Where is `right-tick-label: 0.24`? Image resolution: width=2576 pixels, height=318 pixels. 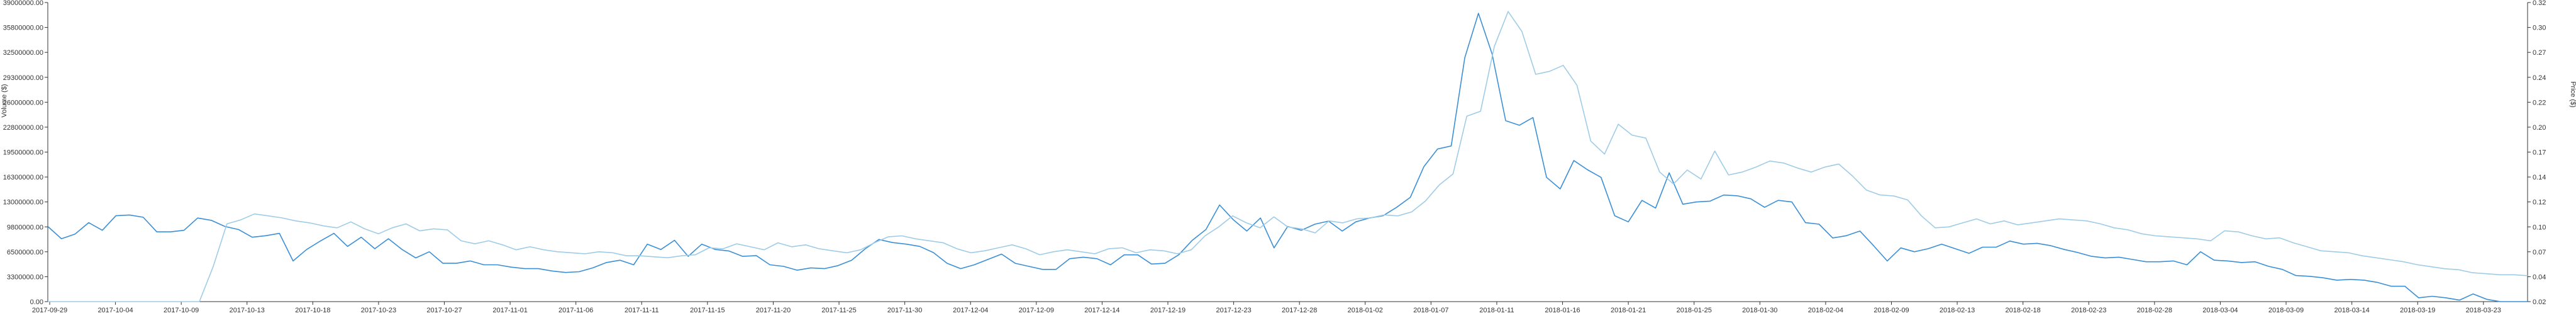
right-tick-label: 0.24 is located at coordinates (2539, 78).